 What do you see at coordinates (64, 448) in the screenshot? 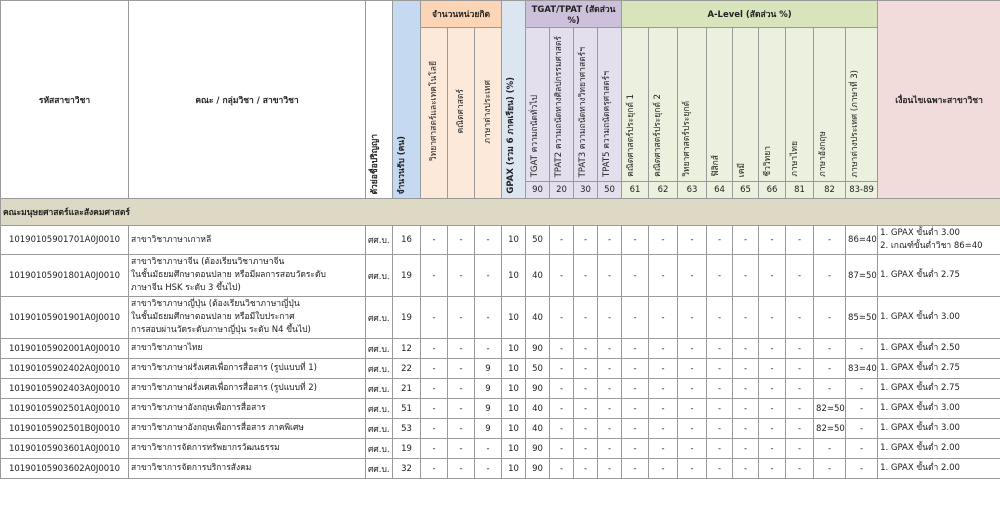
I see `cell-text: 10190105903601A0J0010` at bounding box center [64, 448].